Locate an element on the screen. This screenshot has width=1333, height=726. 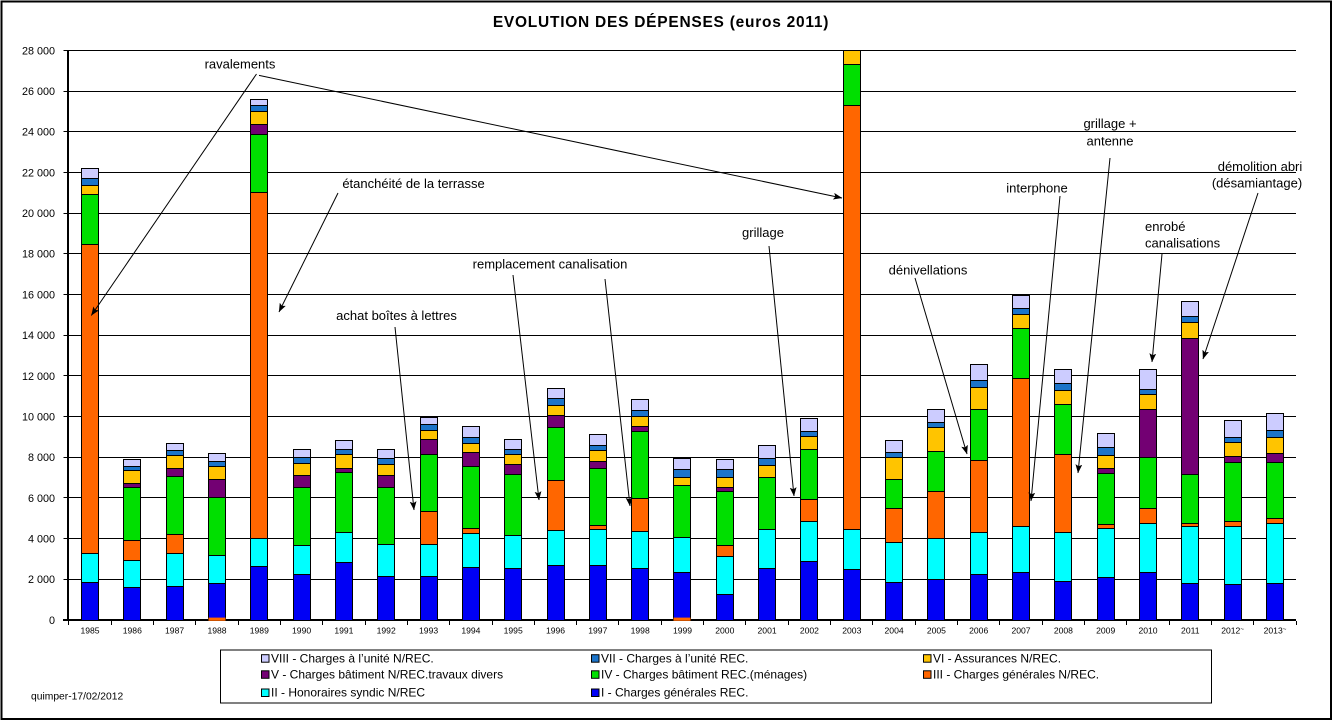
svg-text: 1994 is located at coordinates (470, 631).